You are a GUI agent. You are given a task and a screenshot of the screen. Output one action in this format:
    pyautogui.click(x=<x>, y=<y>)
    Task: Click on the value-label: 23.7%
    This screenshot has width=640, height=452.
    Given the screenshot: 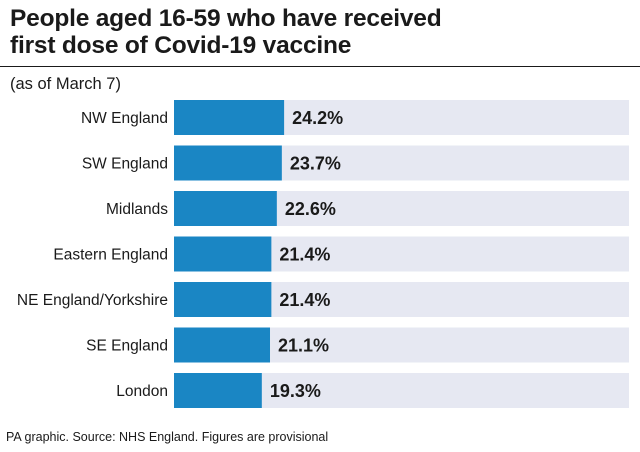 What is the action you would take?
    pyautogui.click(x=315, y=164)
    